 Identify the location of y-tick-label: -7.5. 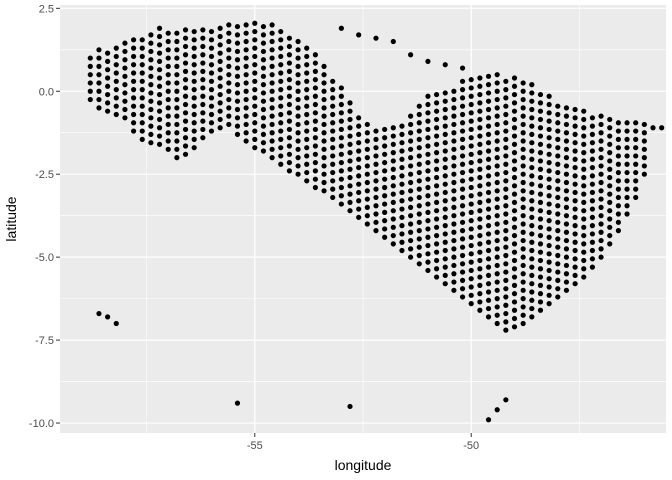
(44, 341).